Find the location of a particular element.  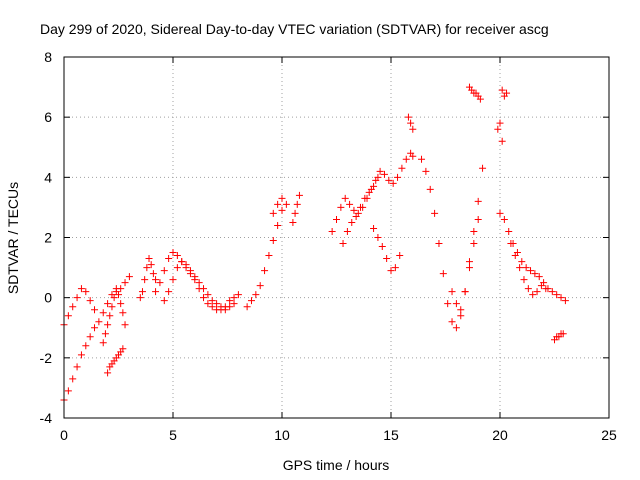

series-track-v is located at coordinates (559, 337).